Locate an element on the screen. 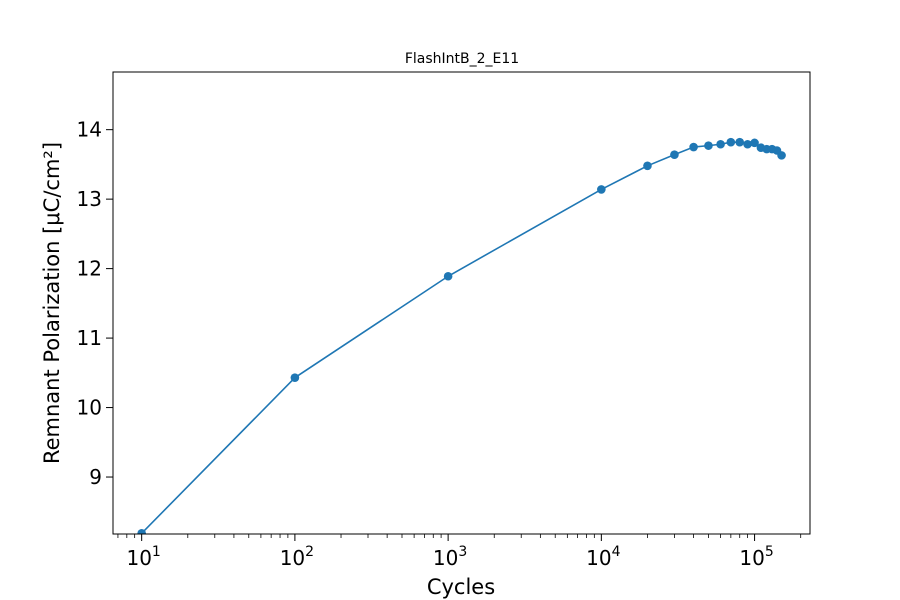  y-tick-label: 10 is located at coordinates (89, 408).